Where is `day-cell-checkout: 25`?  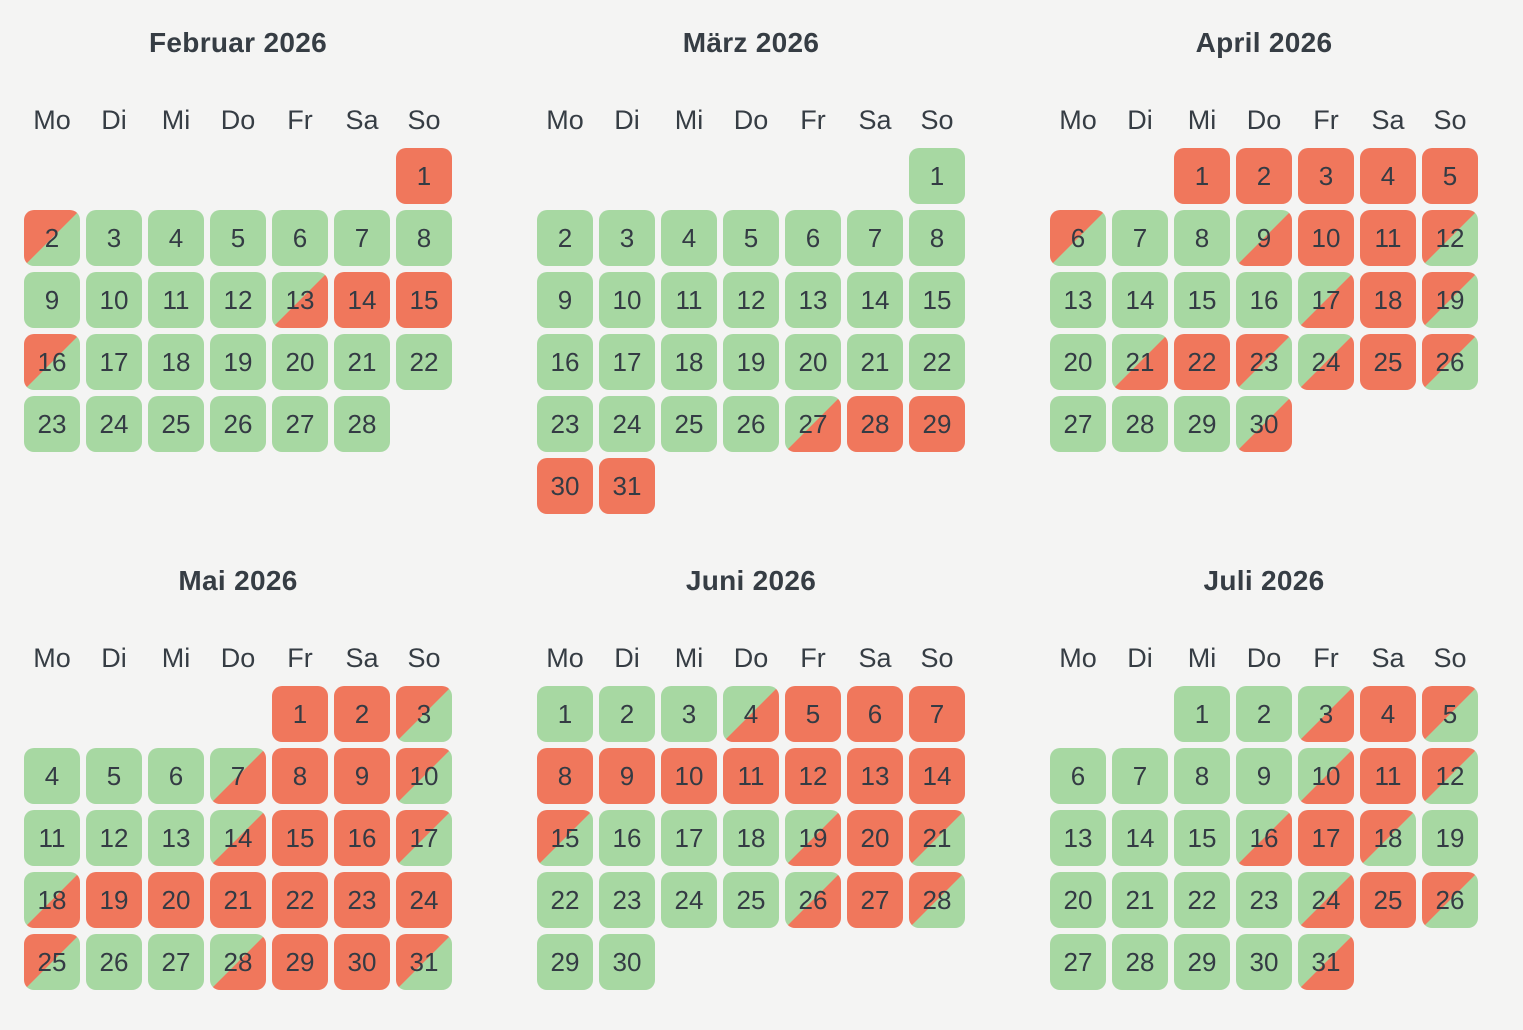 day-cell-checkout: 25 is located at coordinates (52, 962).